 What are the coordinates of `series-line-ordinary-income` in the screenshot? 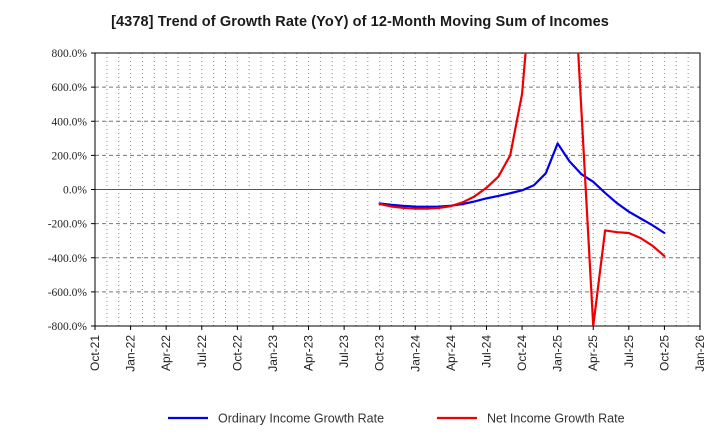 It's located at (522, 188).